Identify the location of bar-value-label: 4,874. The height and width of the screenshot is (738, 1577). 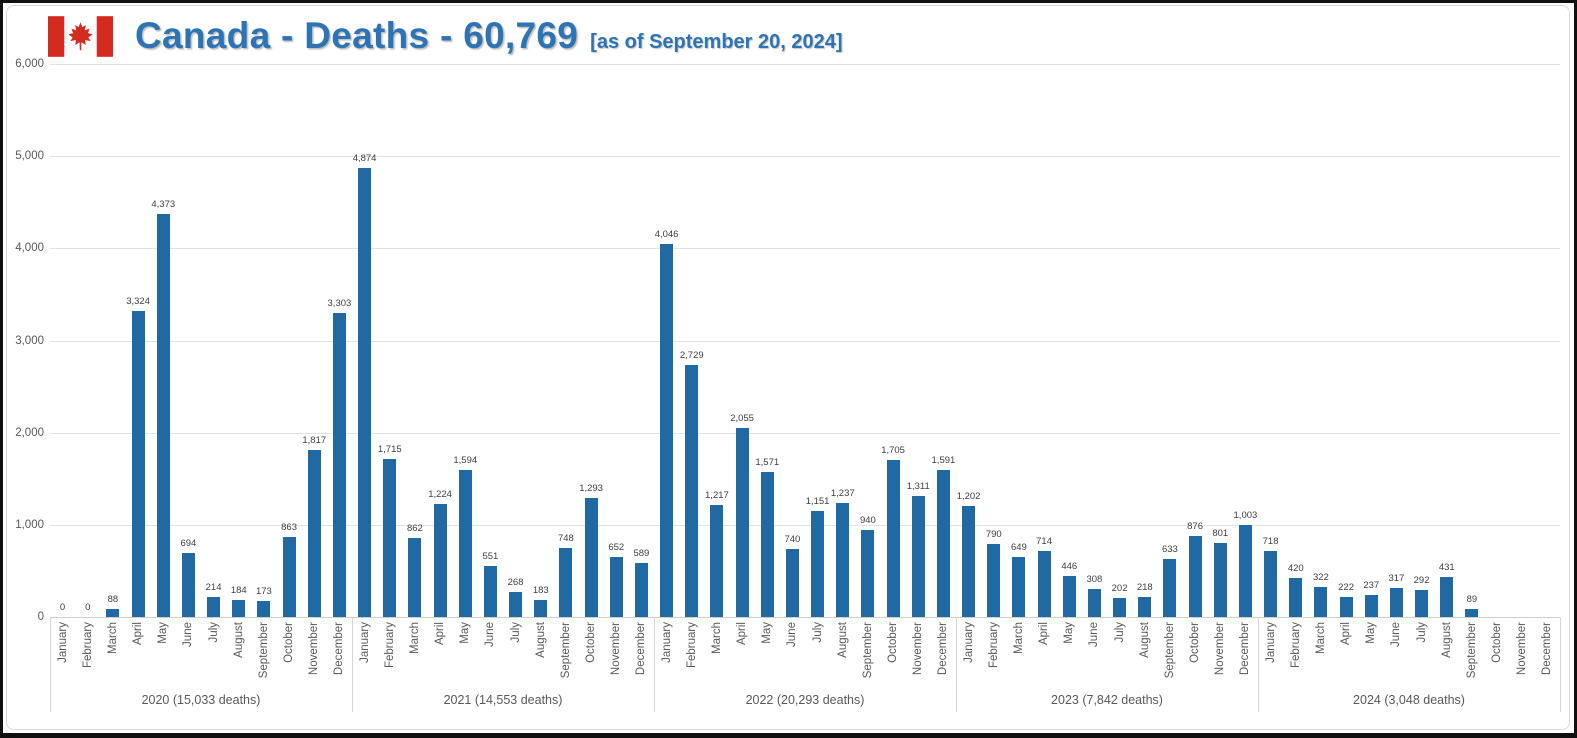
(364, 158).